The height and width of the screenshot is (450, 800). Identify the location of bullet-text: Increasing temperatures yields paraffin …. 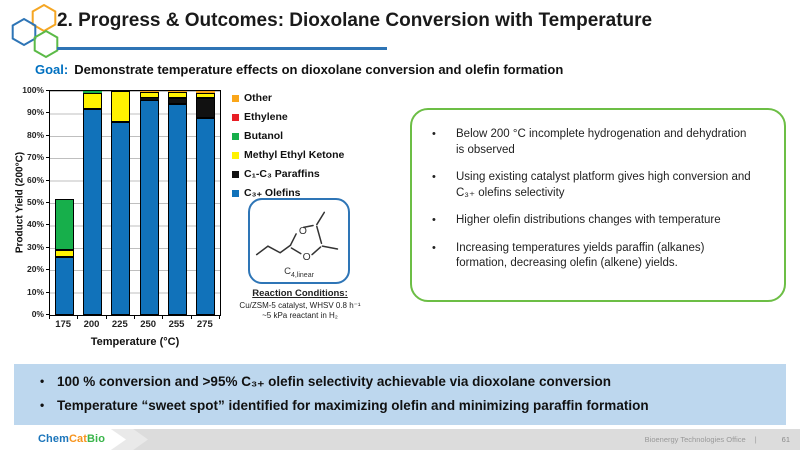
(580, 255).